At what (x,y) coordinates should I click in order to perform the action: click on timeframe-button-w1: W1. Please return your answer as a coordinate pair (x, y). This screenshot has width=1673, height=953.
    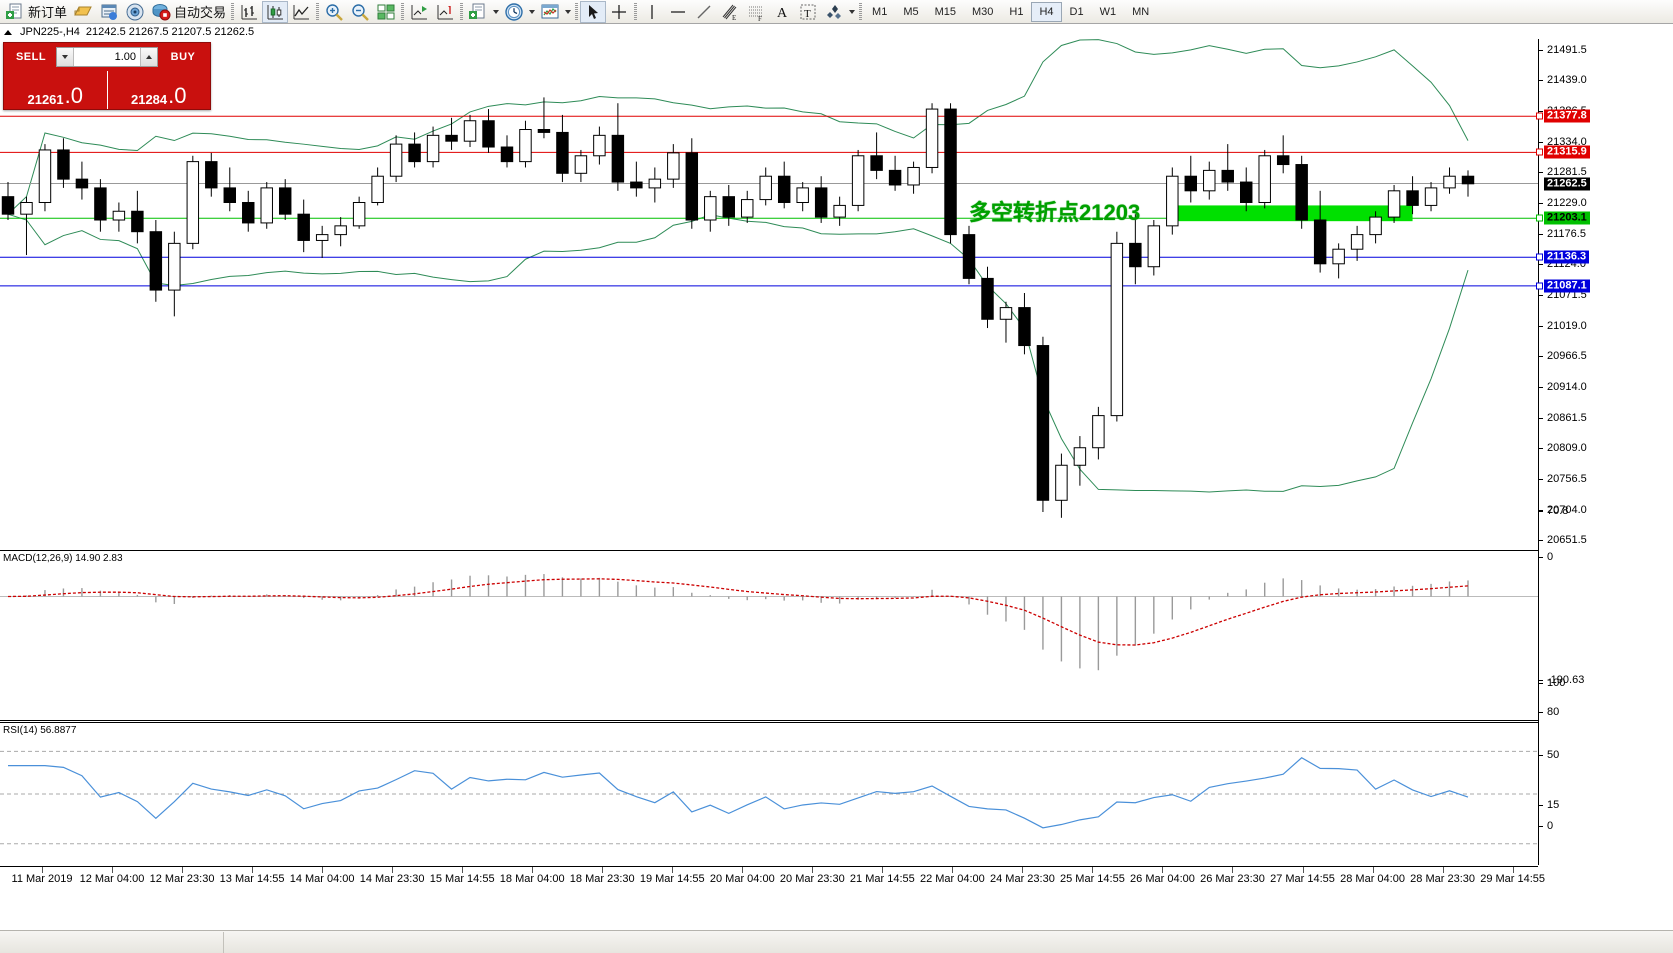
    Looking at the image, I should click on (1108, 11).